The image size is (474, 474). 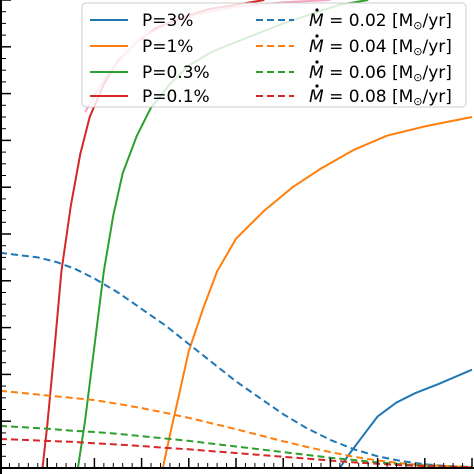 I want to click on legend-label: P=0.3%, so click(x=176, y=73).